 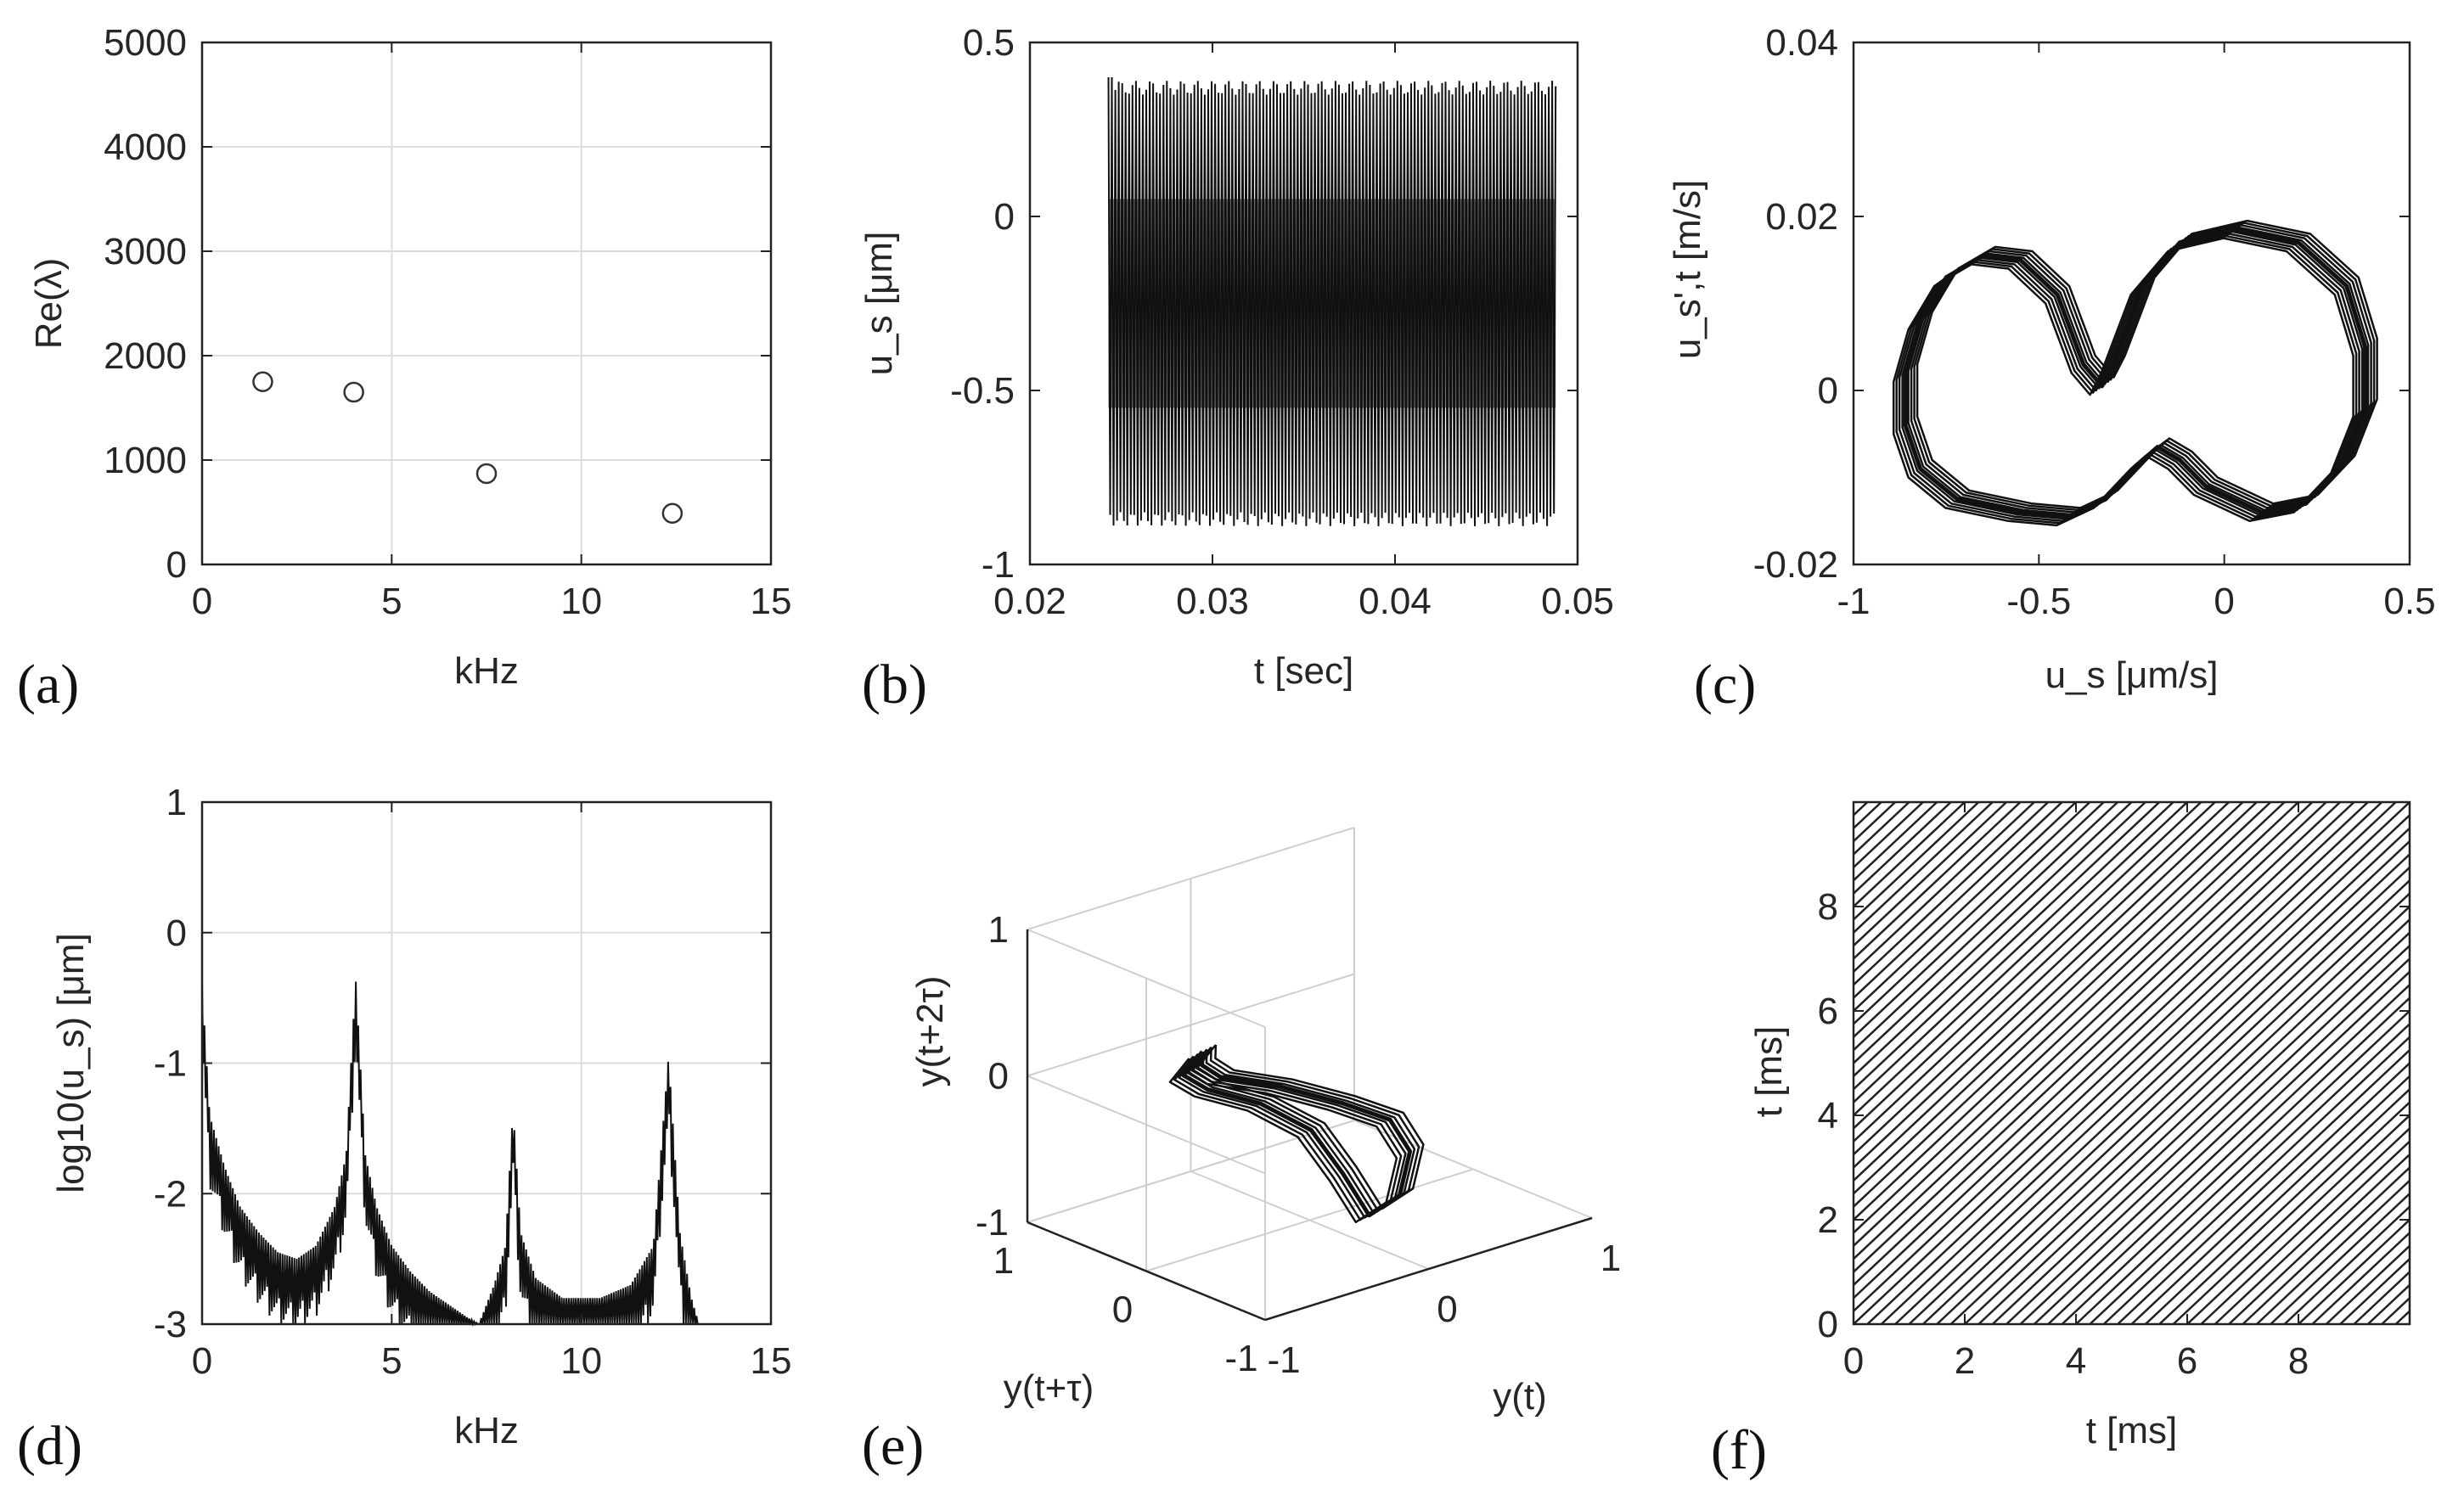 What do you see at coordinates (145, 43) in the screenshot?
I see `y-tick-label: 5000` at bounding box center [145, 43].